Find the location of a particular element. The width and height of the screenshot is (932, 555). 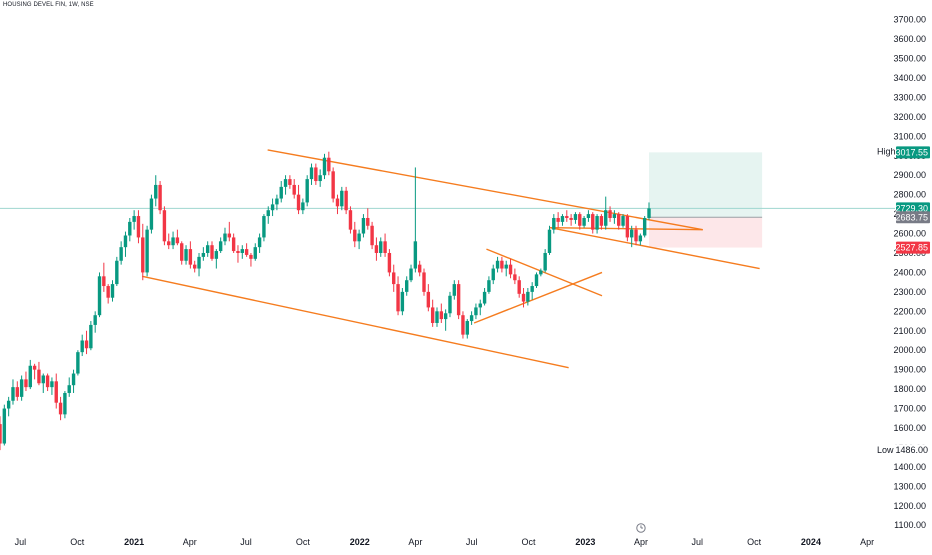

clock-icon-face is located at coordinates (641, 528).